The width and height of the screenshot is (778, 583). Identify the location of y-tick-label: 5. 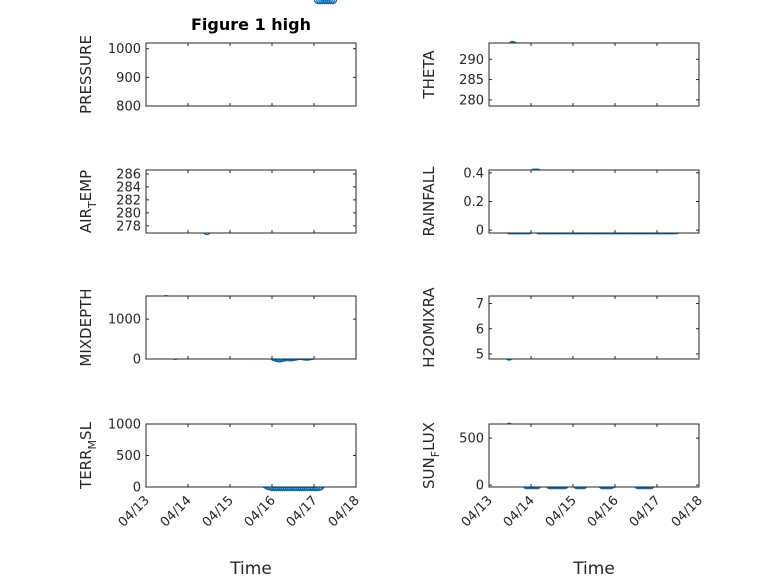
(480, 354).